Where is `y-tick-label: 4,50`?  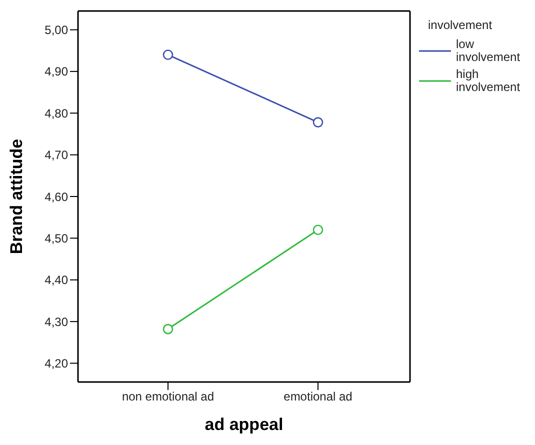
y-tick-label: 4,50 is located at coordinates (56, 238).